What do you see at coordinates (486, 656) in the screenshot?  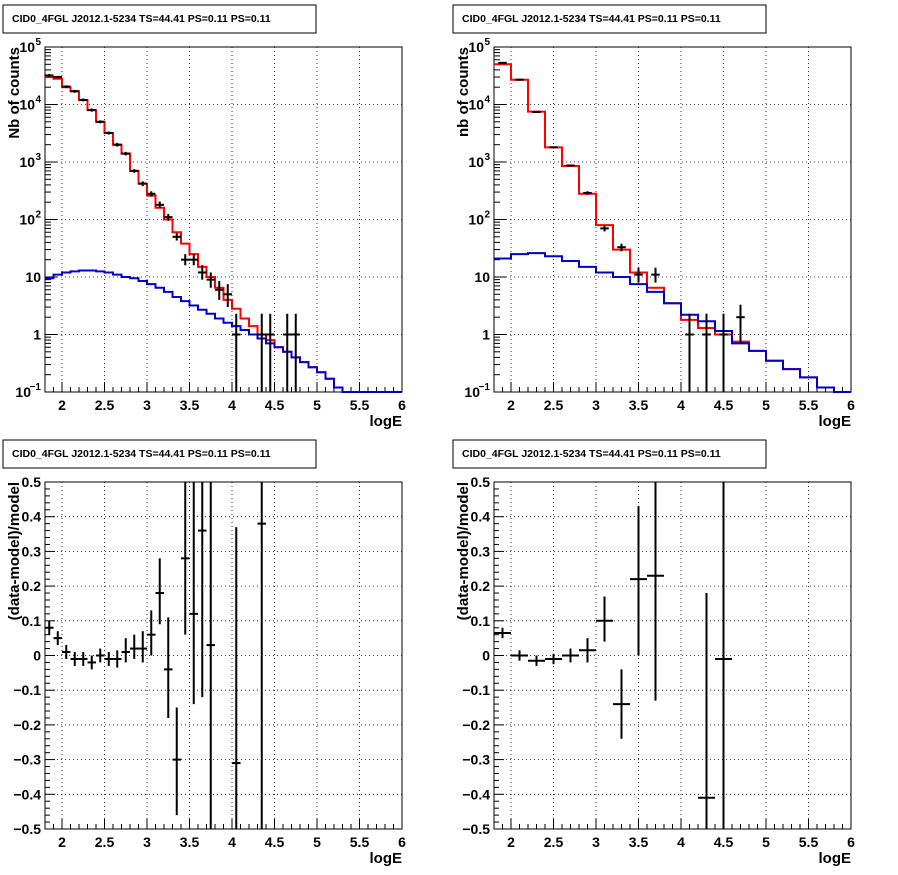 I see `y-tick-label: 0` at bounding box center [486, 656].